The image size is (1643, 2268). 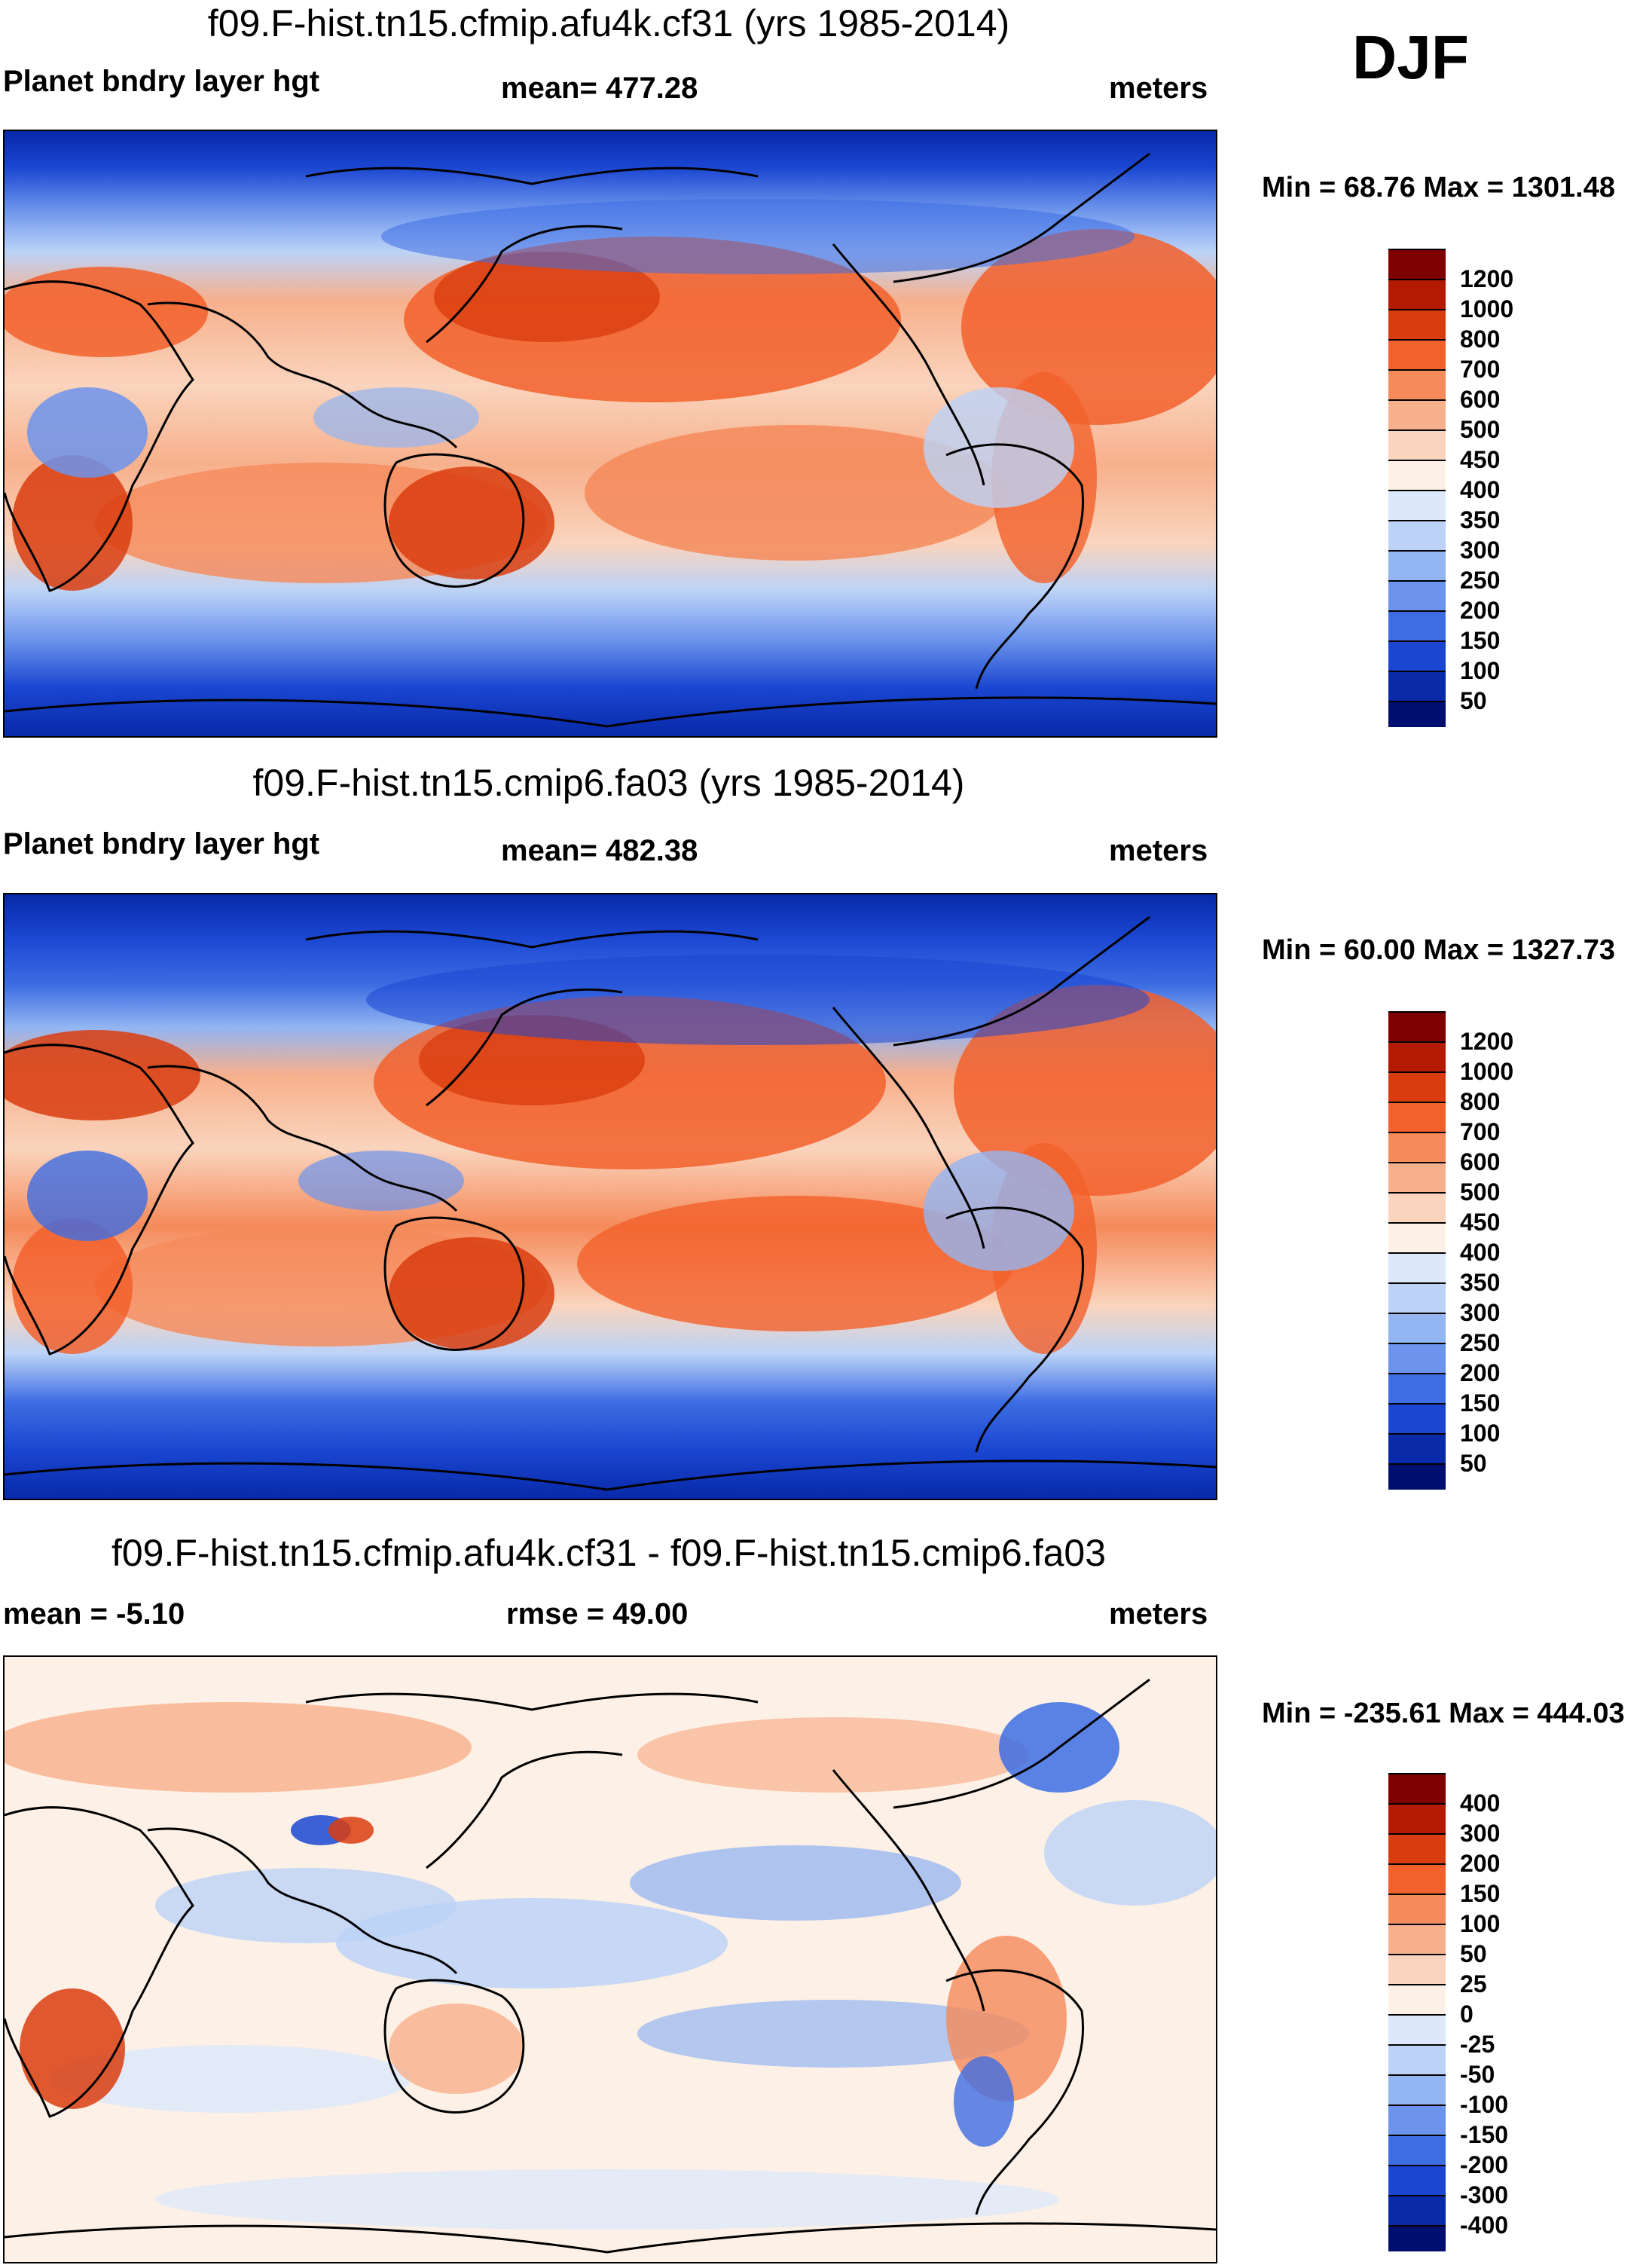 I want to click on panel-2-colorbar-label: 150, so click(x=1480, y=1403).